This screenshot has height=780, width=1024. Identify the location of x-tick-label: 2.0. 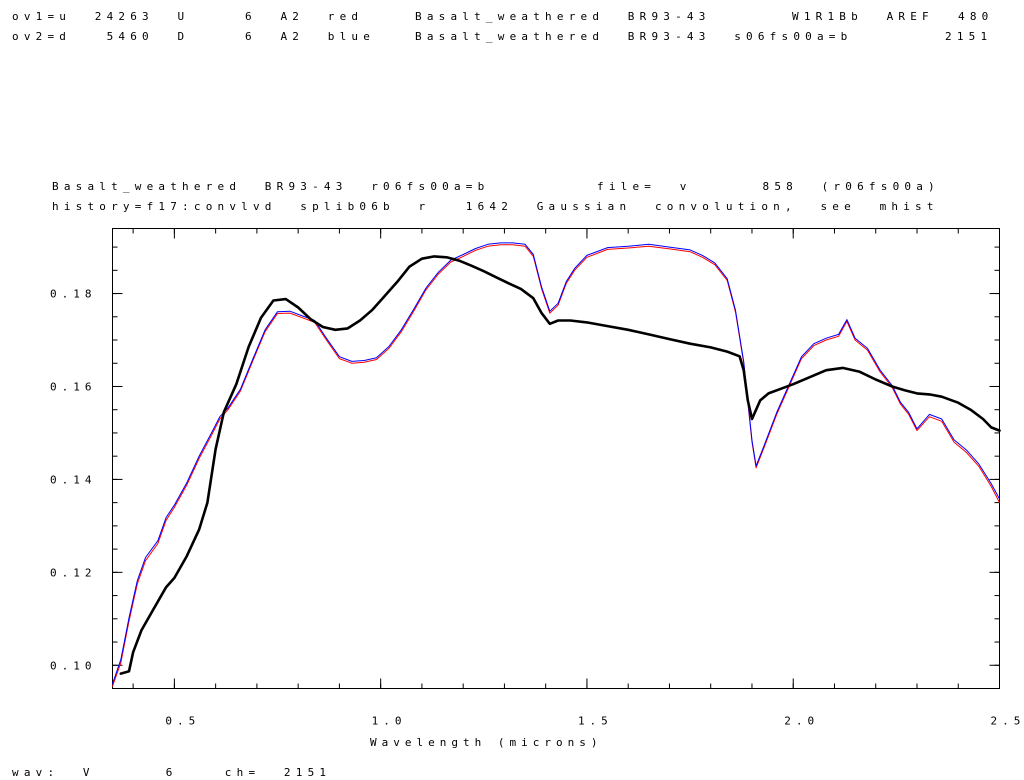
(801, 721).